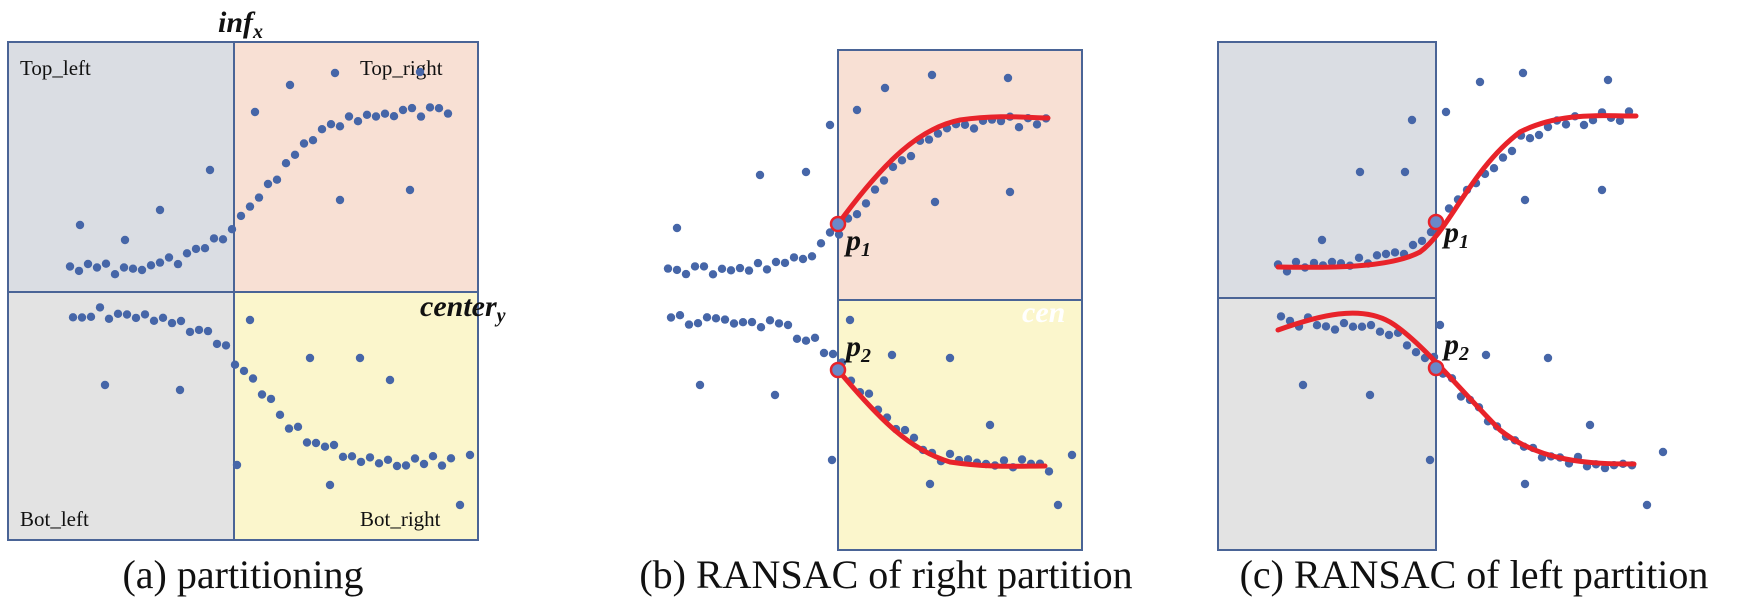 This screenshot has height=600, width=1753. Describe the element at coordinates (1436, 368) in the screenshot. I see `point-p2-marker` at that location.